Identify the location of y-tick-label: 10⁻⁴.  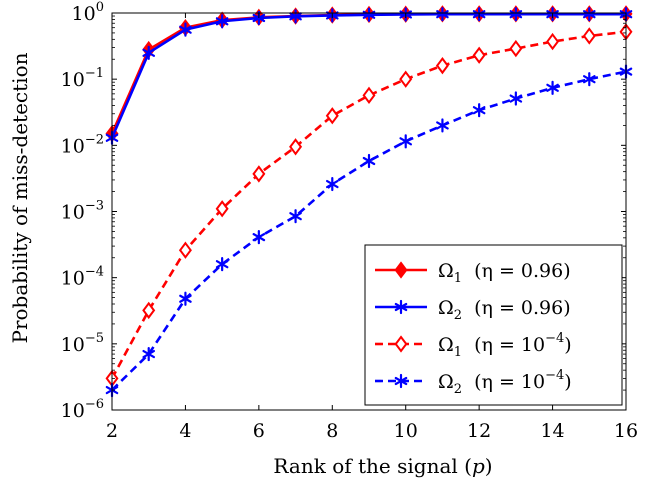
(82, 277).